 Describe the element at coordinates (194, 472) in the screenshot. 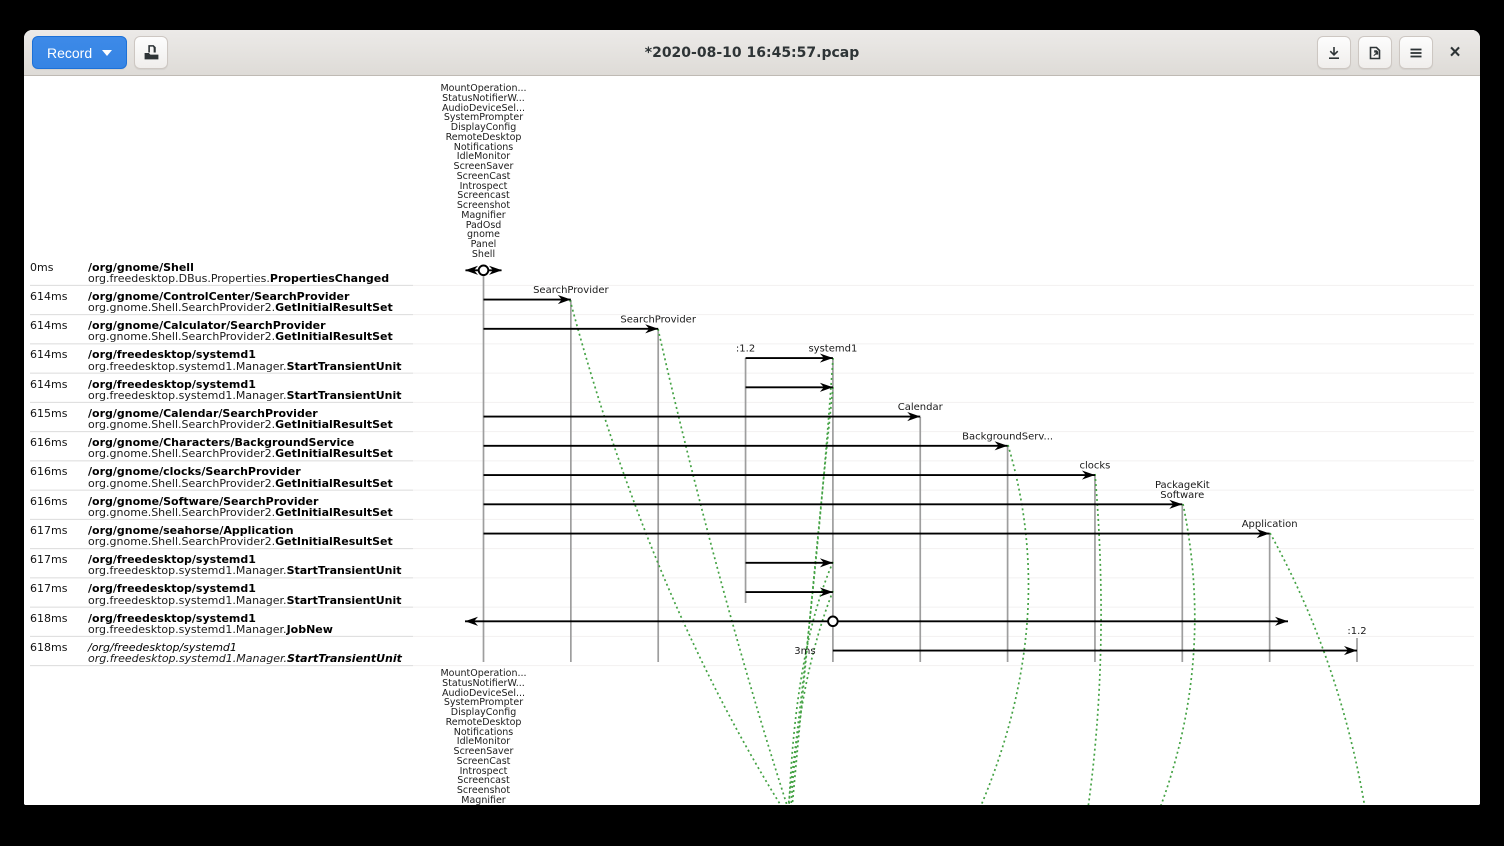

I see `event-path: /org/gnome/clocks/SearchProvider` at that location.